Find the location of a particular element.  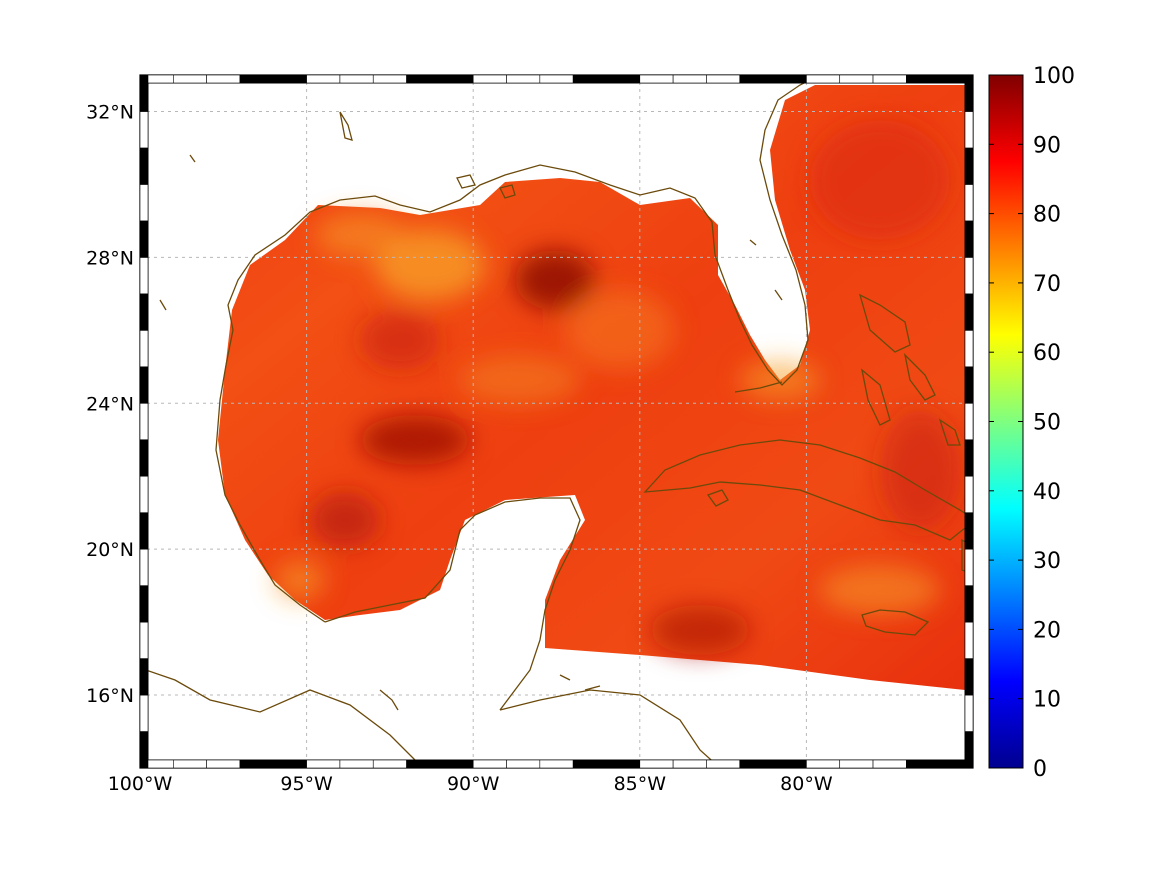

lon-tick-label: 100°W is located at coordinates (140, 784).